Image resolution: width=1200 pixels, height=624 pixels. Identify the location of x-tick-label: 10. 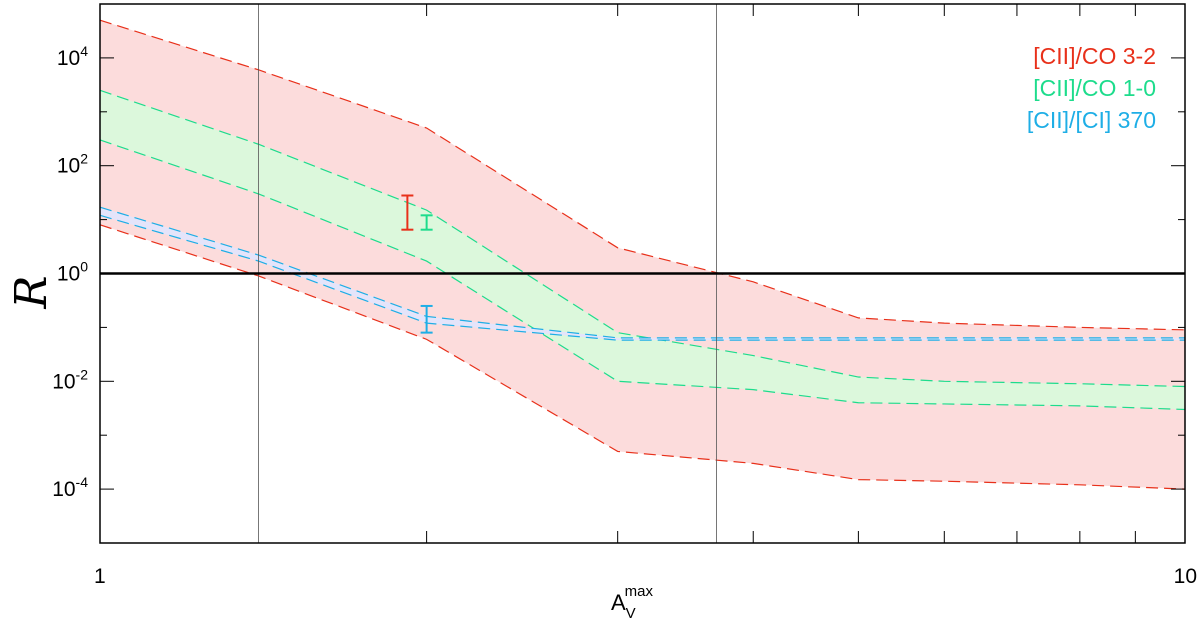
(1185, 576).